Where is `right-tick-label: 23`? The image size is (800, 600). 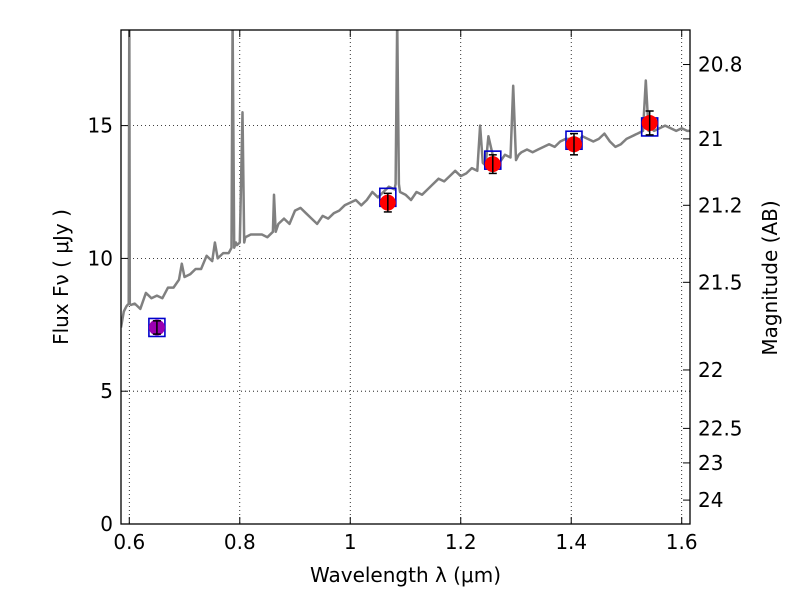
right-tick-label: 23 is located at coordinates (710, 463).